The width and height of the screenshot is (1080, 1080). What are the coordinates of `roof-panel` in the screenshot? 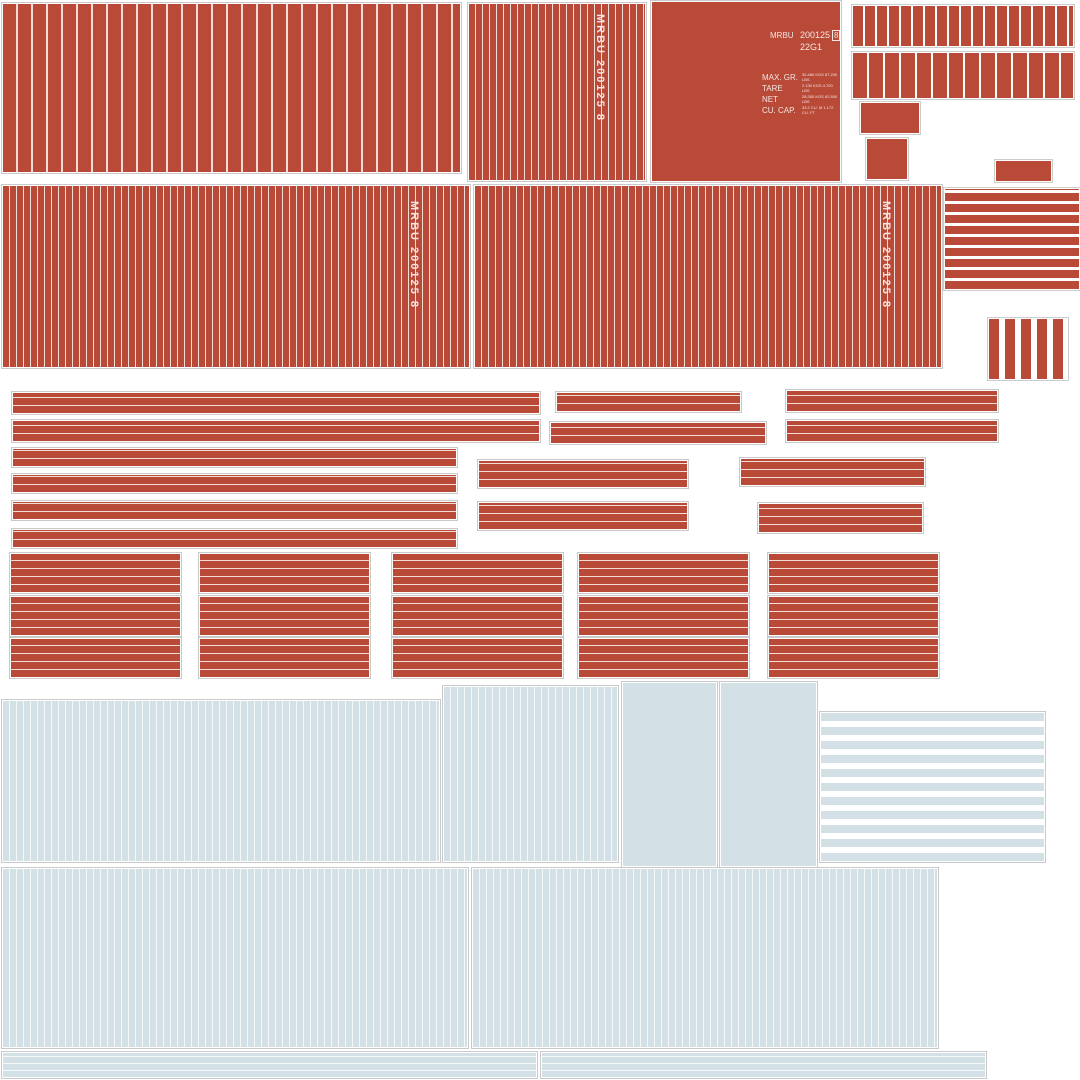 It's located at (231, 88).